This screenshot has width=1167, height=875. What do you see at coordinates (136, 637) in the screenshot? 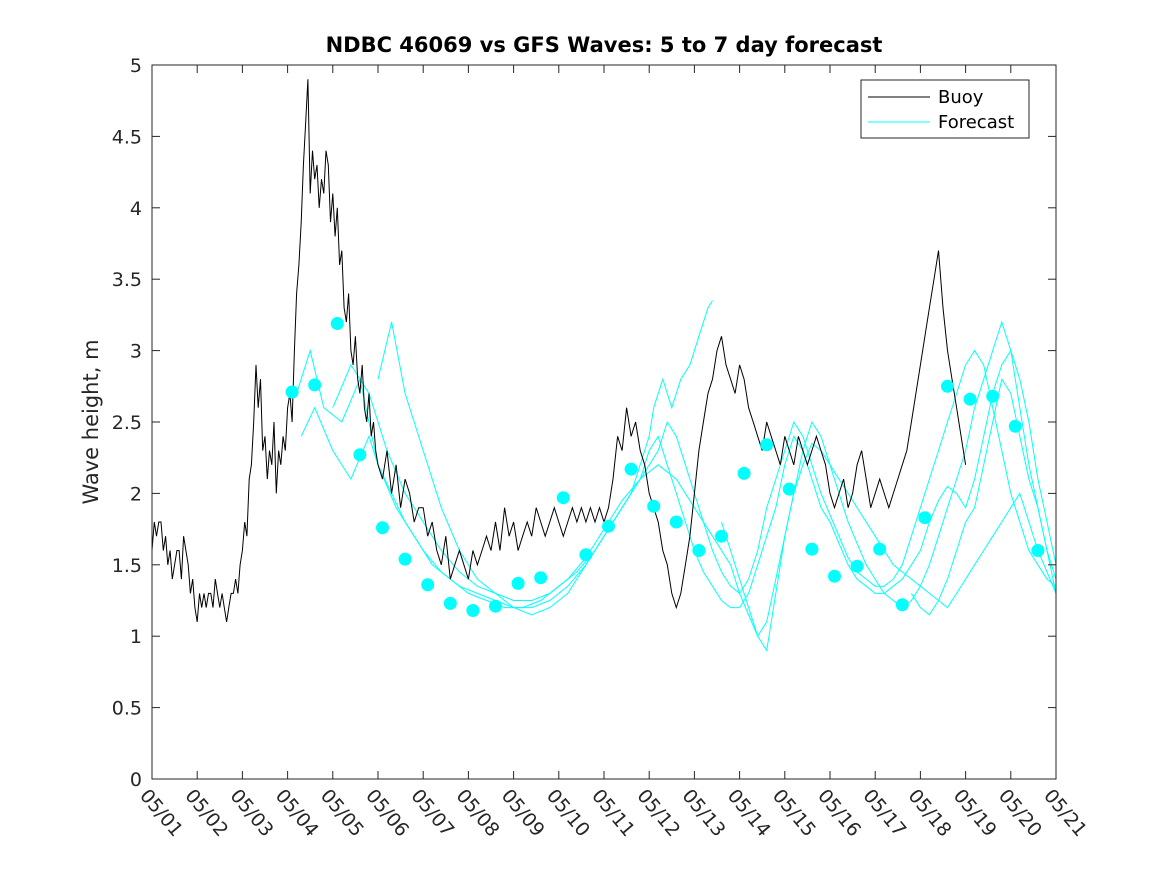
I see `y-tick-label: 1` at bounding box center [136, 637].